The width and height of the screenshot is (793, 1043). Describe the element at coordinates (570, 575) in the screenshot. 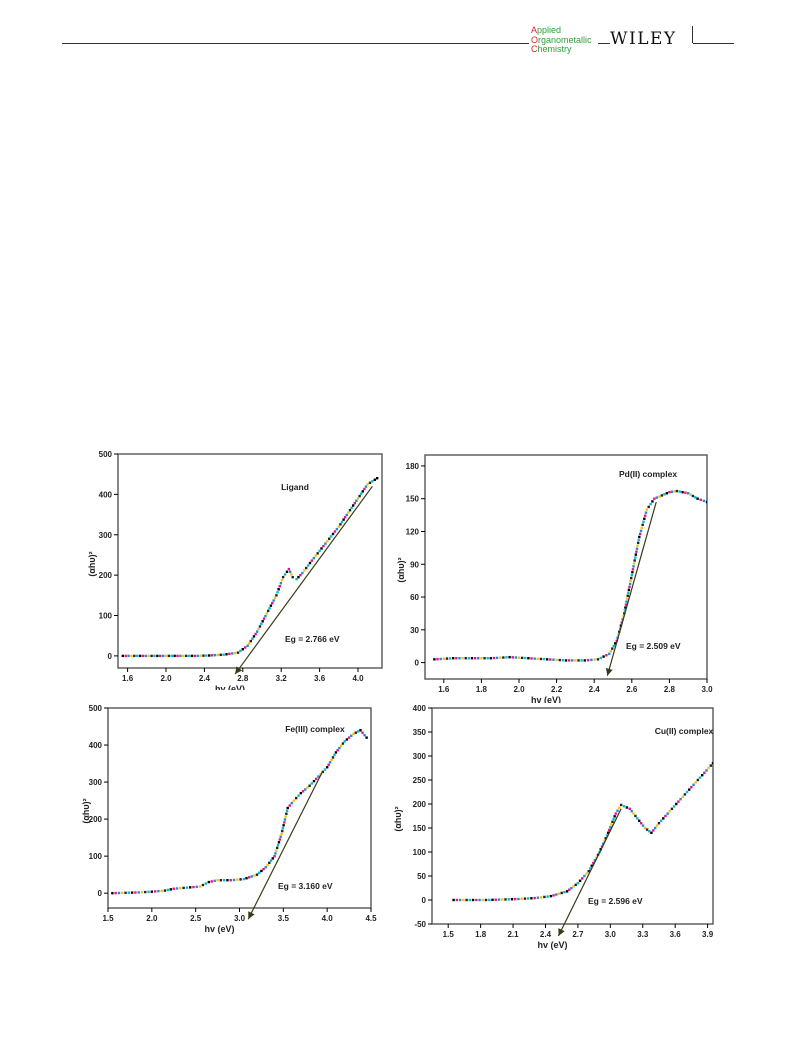

I see `data-series` at that location.